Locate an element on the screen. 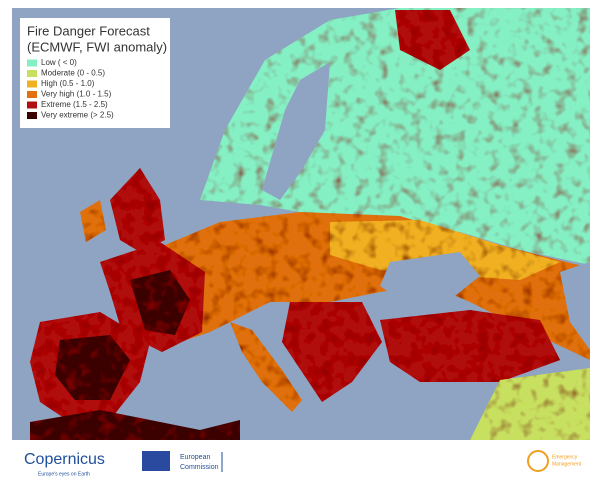 This screenshot has height=487, width=600. legend-label: Very extreme (> 2.5) is located at coordinates (77, 115).